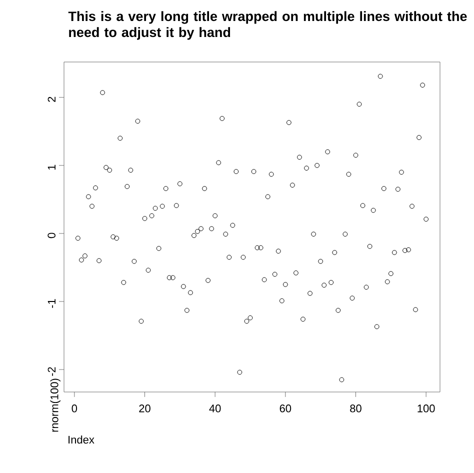  What do you see at coordinates (52, 235) in the screenshot?
I see `y-tick-label: 0` at bounding box center [52, 235].